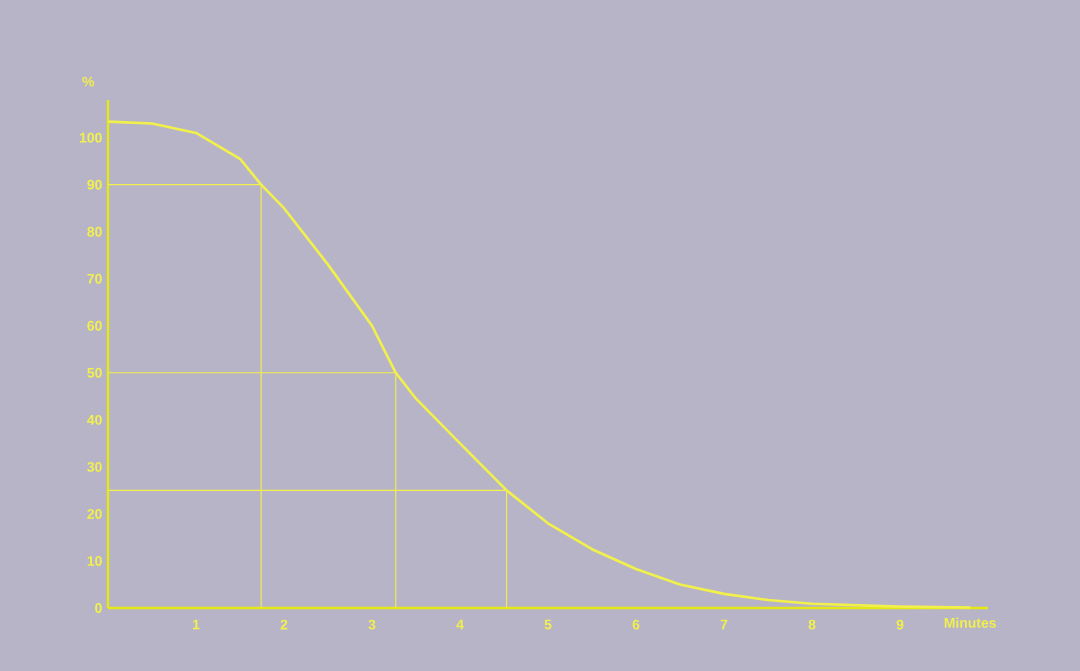  I want to click on y-tick-label: 50, so click(94, 372).